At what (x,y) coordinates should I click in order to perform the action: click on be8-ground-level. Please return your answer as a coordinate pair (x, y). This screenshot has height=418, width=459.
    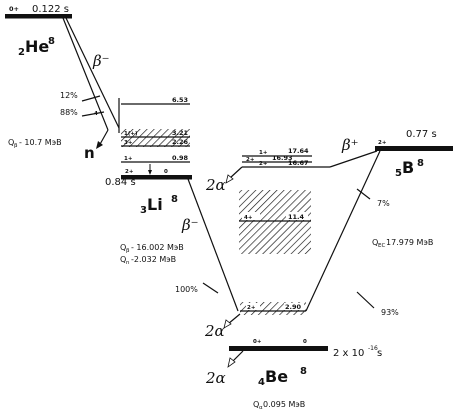
    Looking at the image, I should click on (278, 348).